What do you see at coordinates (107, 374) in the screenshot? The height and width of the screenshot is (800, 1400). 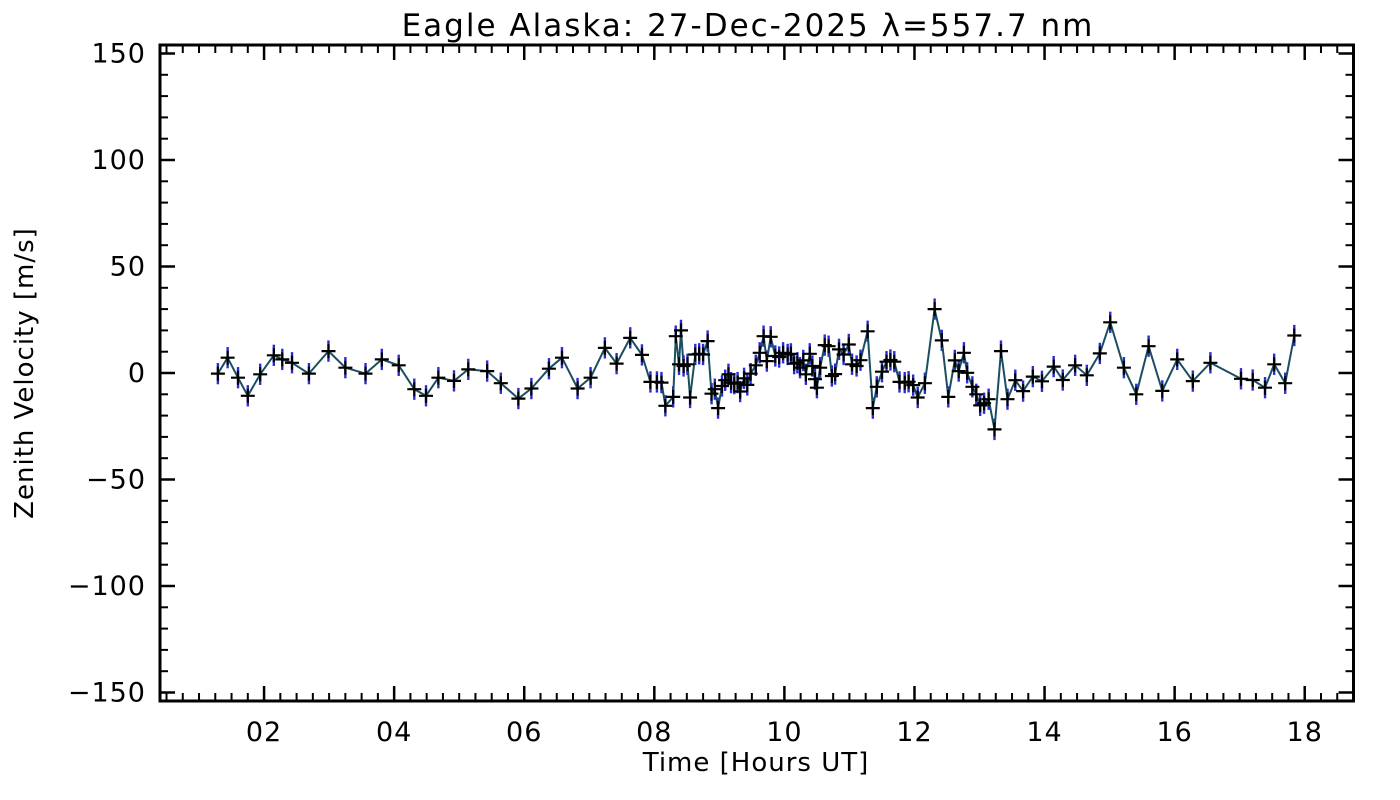 I see `y-tick-labels: −150 −100 −50 0 50 100 150` at bounding box center [107, 374].